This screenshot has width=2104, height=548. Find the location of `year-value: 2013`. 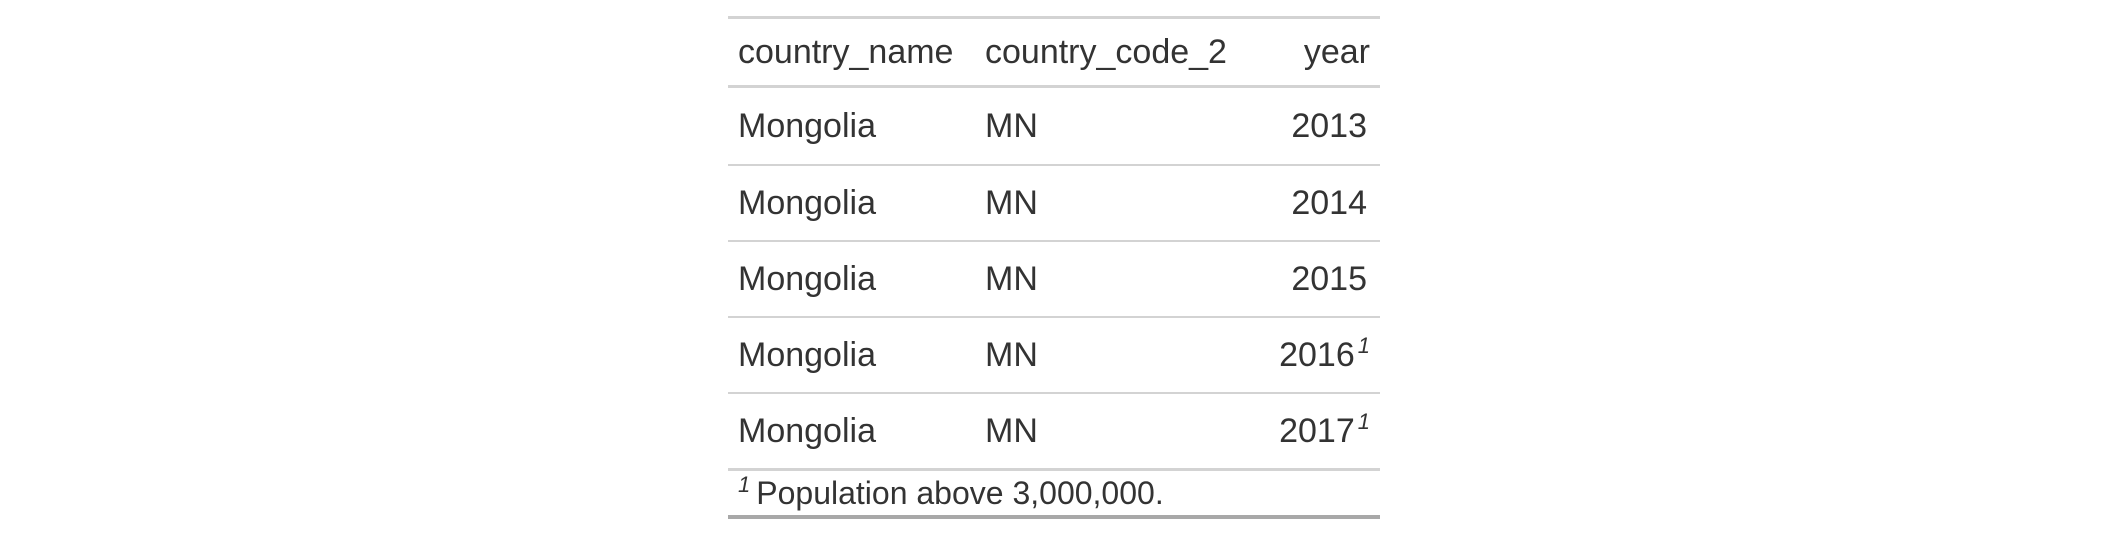

year-value: 2013 is located at coordinates (1329, 125).